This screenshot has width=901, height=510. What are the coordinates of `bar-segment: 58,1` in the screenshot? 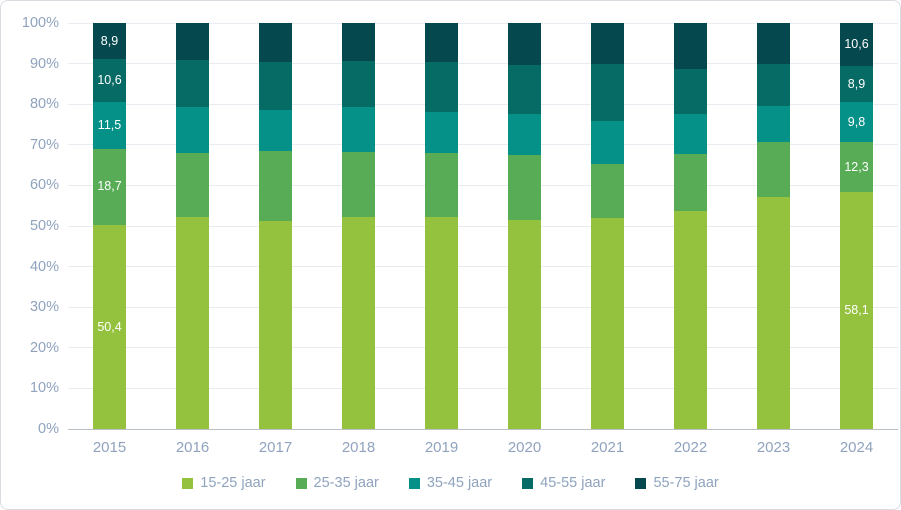 It's located at (856, 310).